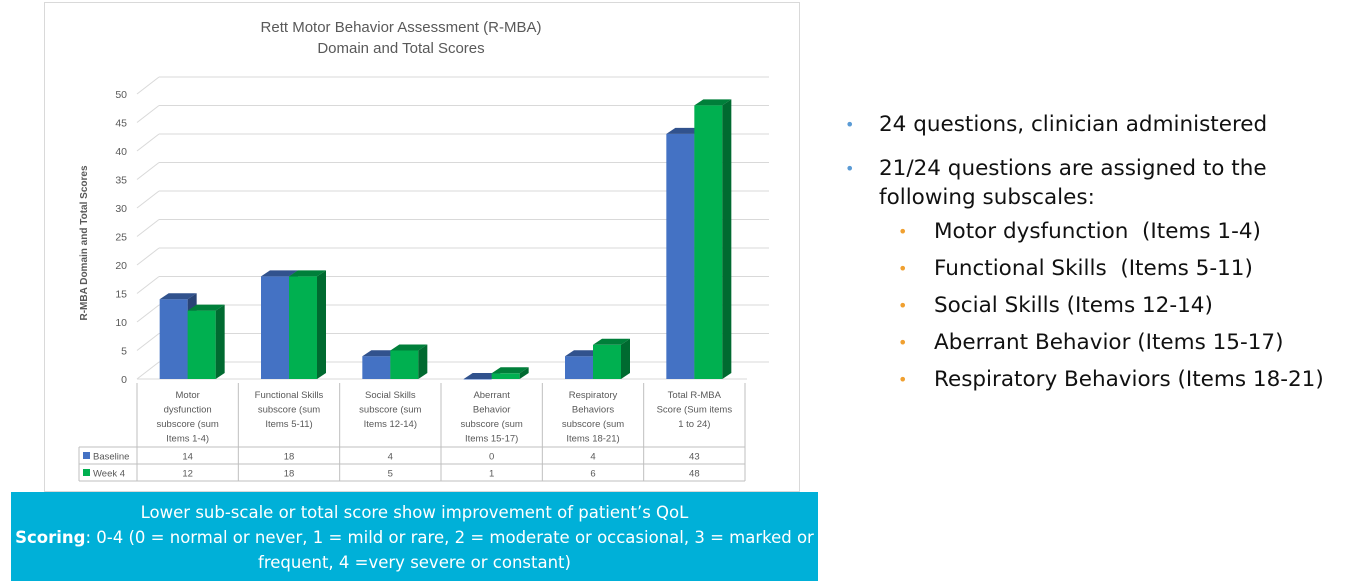 The image size is (1361, 587). Describe the element at coordinates (695, 395) in the screenshot. I see `x-tick-label: Total R-MBA` at that location.